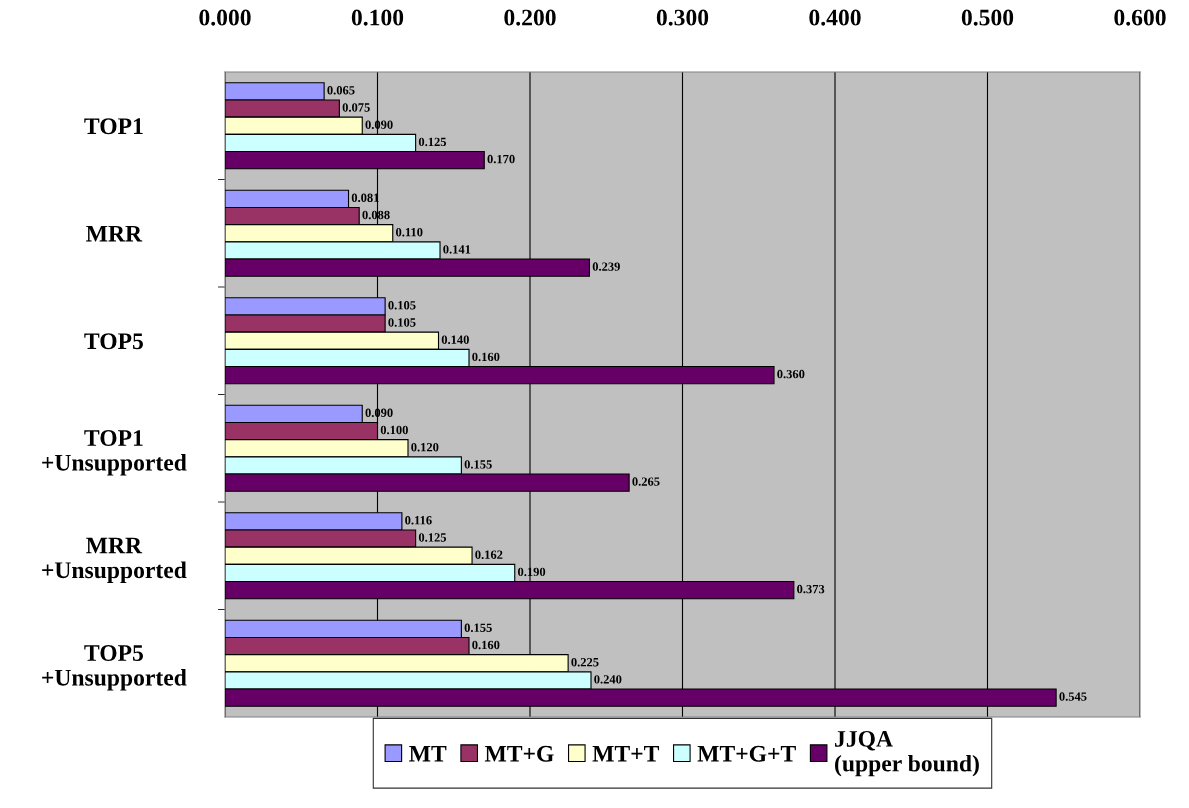 The image size is (1189, 808). What do you see at coordinates (501, 159) in the screenshot?
I see `data-label: 0.170` at bounding box center [501, 159].